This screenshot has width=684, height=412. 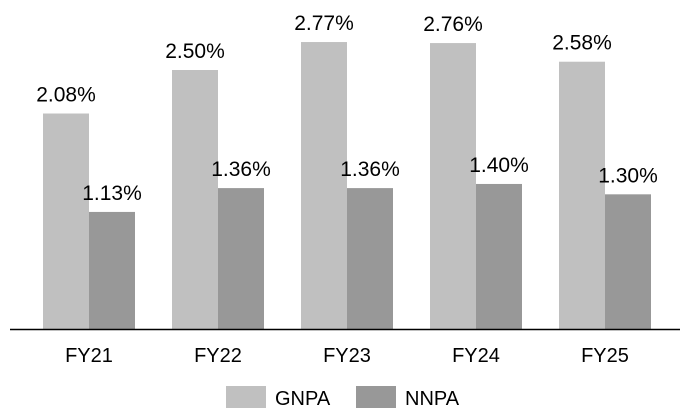 I want to click on data-label-nnpa-fy25: 1.30%, so click(x=628, y=175).